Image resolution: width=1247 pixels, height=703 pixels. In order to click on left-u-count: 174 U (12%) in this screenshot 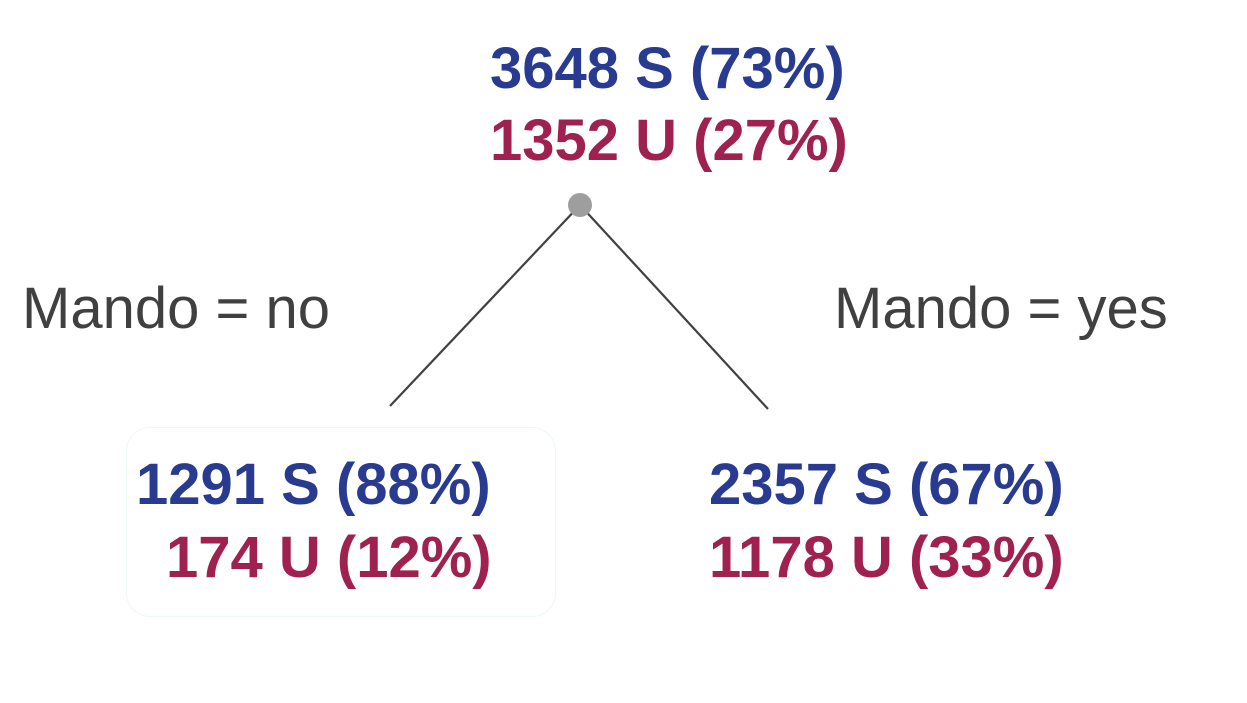, I will do `click(329, 557)`.